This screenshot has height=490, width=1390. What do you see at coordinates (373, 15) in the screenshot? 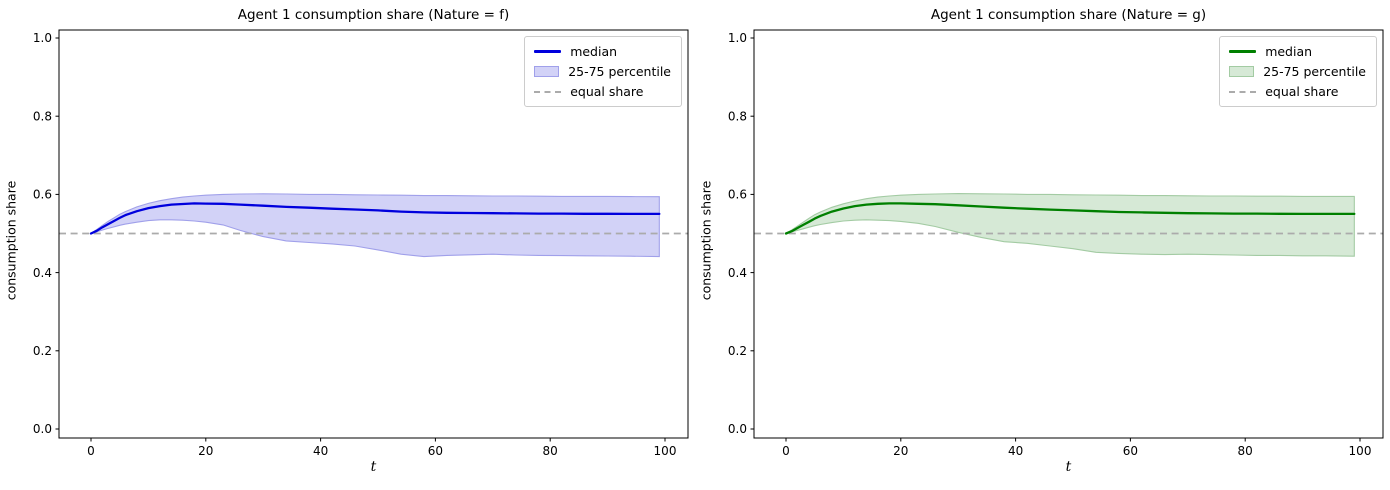
I see `plot-title: Agent 1 consumption share (Nature = f)` at bounding box center [373, 15].